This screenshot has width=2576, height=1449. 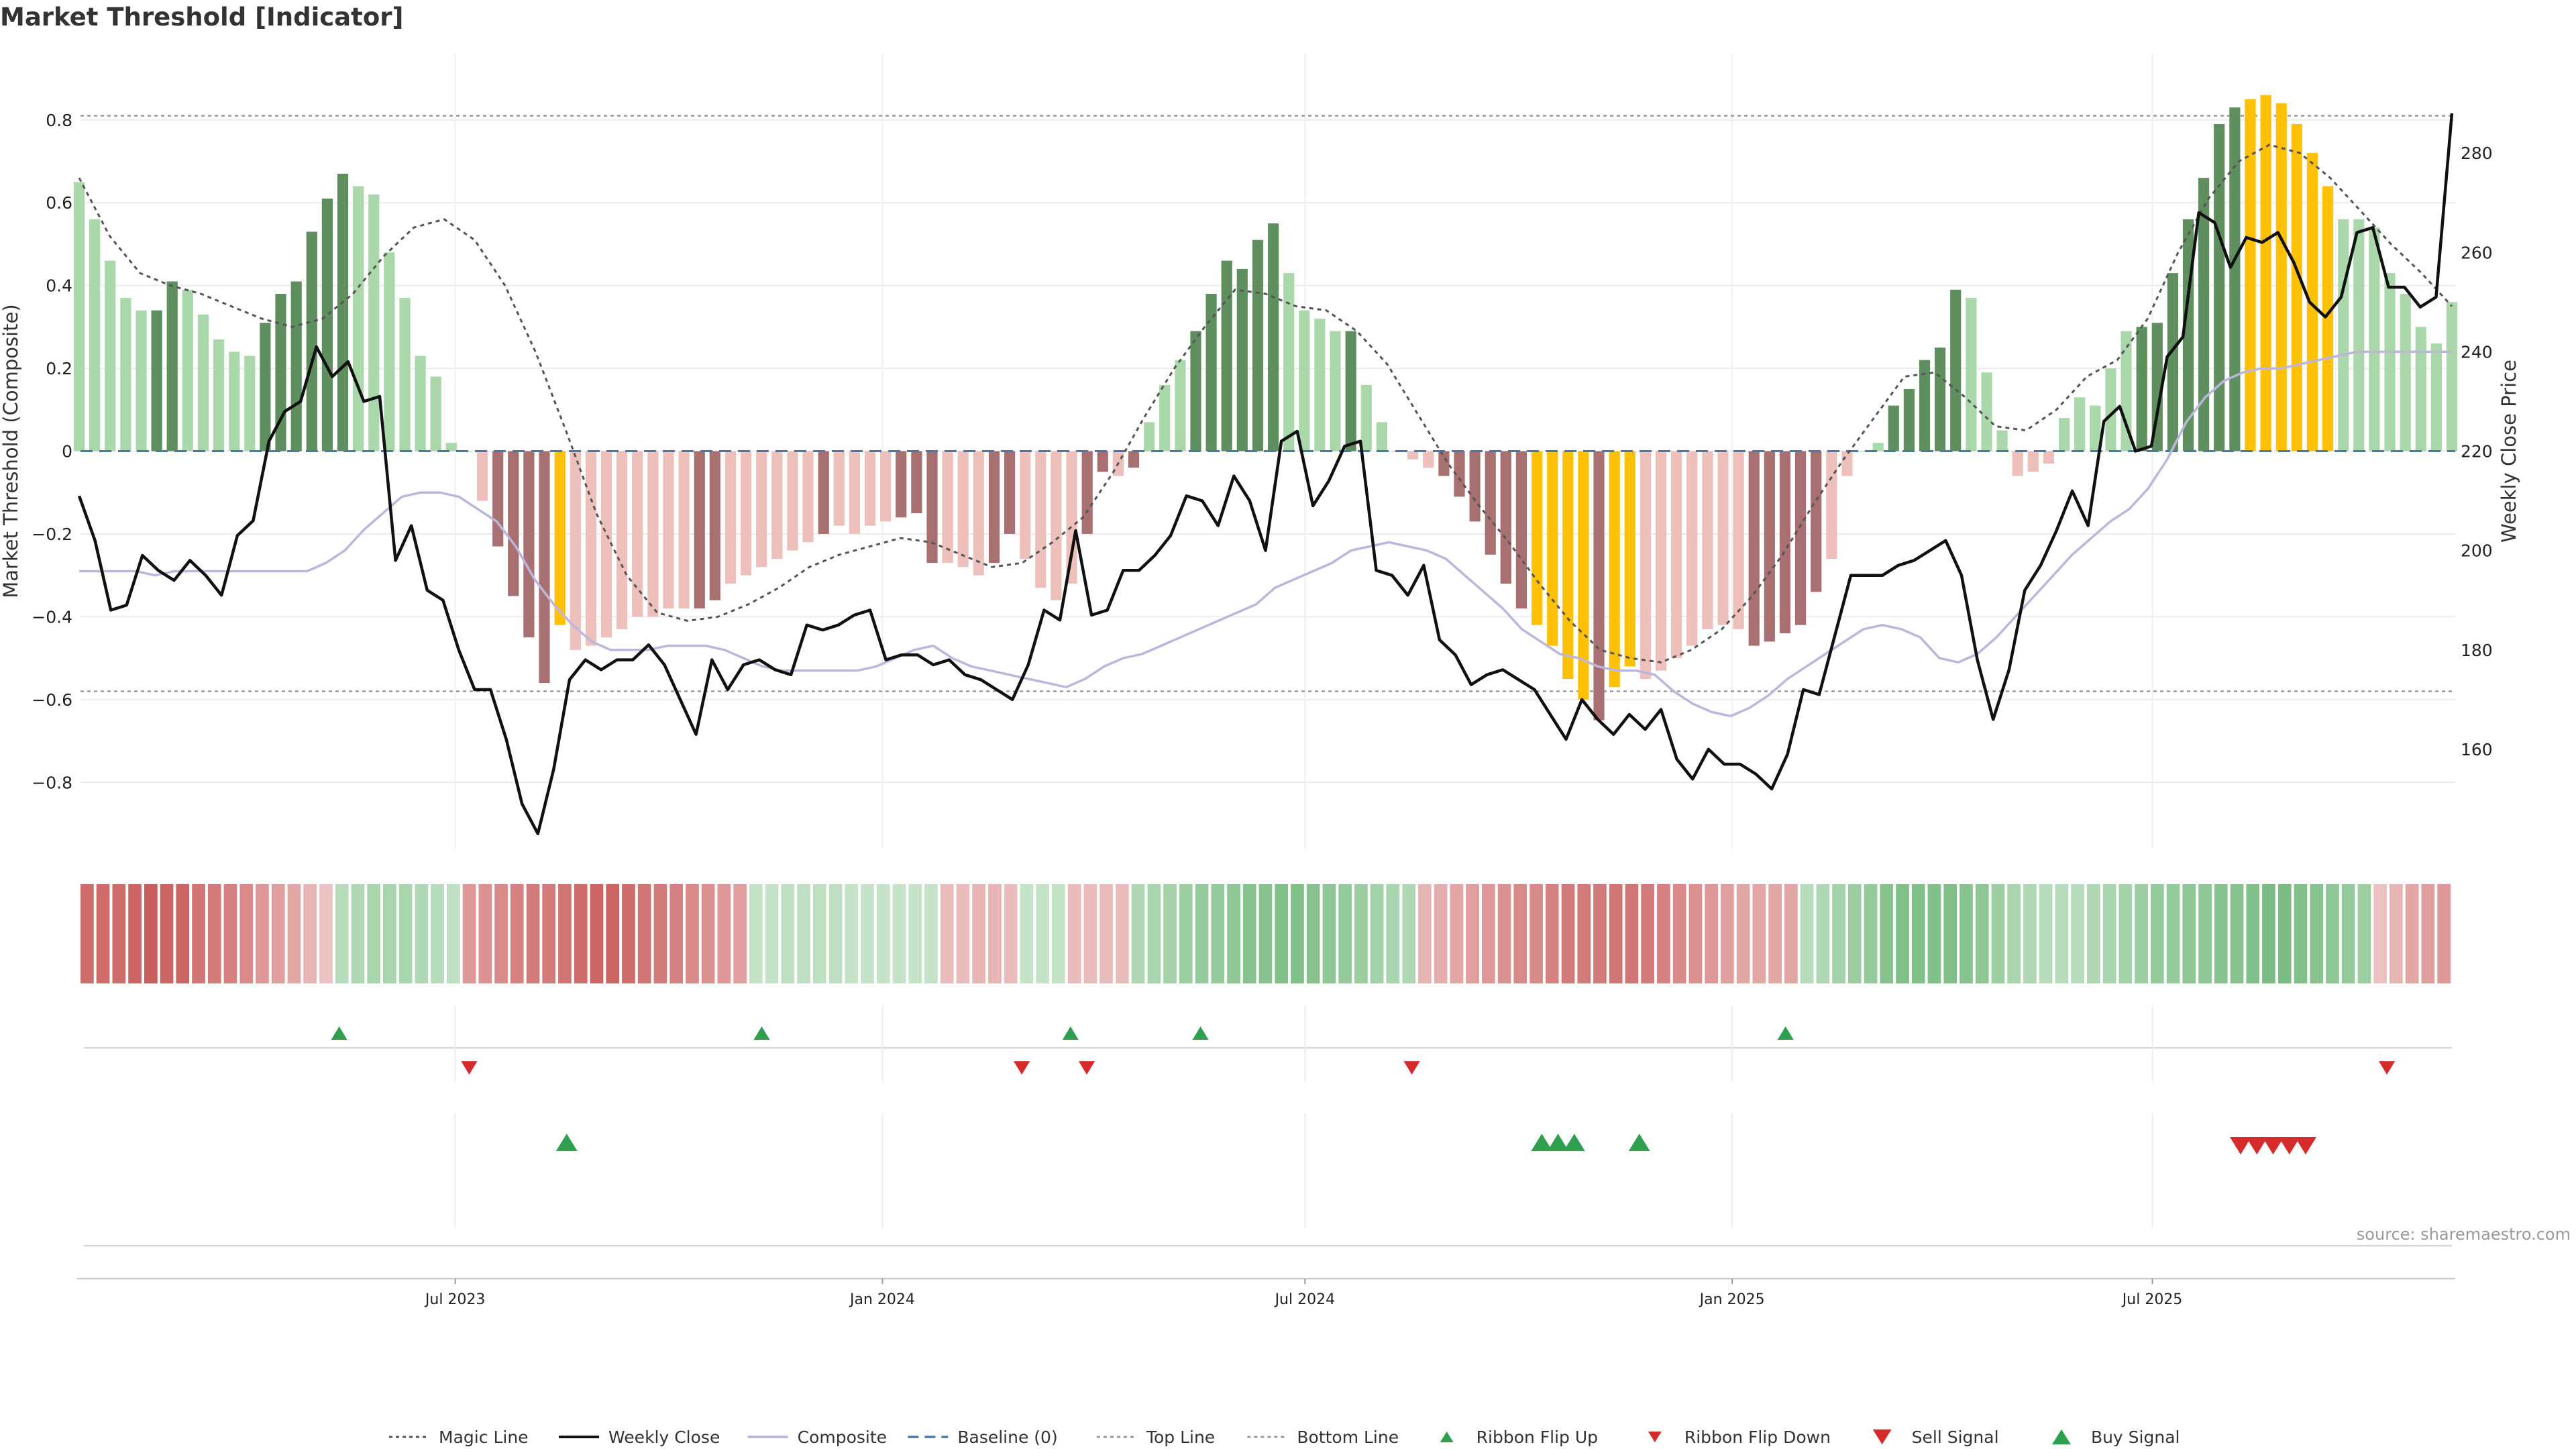 I want to click on legend-label: Weekly Close, so click(x=664, y=1437).